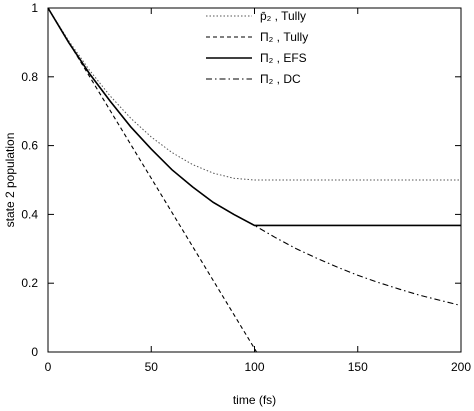 The height and width of the screenshot is (411, 474). I want to click on x-tick-label: 100, so click(254, 367).